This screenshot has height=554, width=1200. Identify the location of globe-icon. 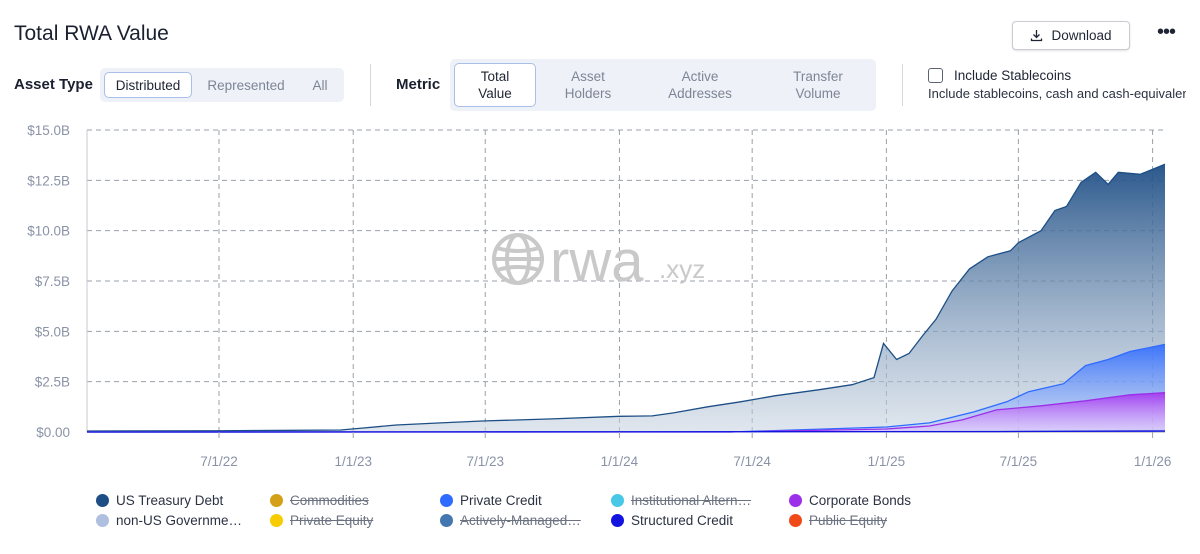
(518, 259).